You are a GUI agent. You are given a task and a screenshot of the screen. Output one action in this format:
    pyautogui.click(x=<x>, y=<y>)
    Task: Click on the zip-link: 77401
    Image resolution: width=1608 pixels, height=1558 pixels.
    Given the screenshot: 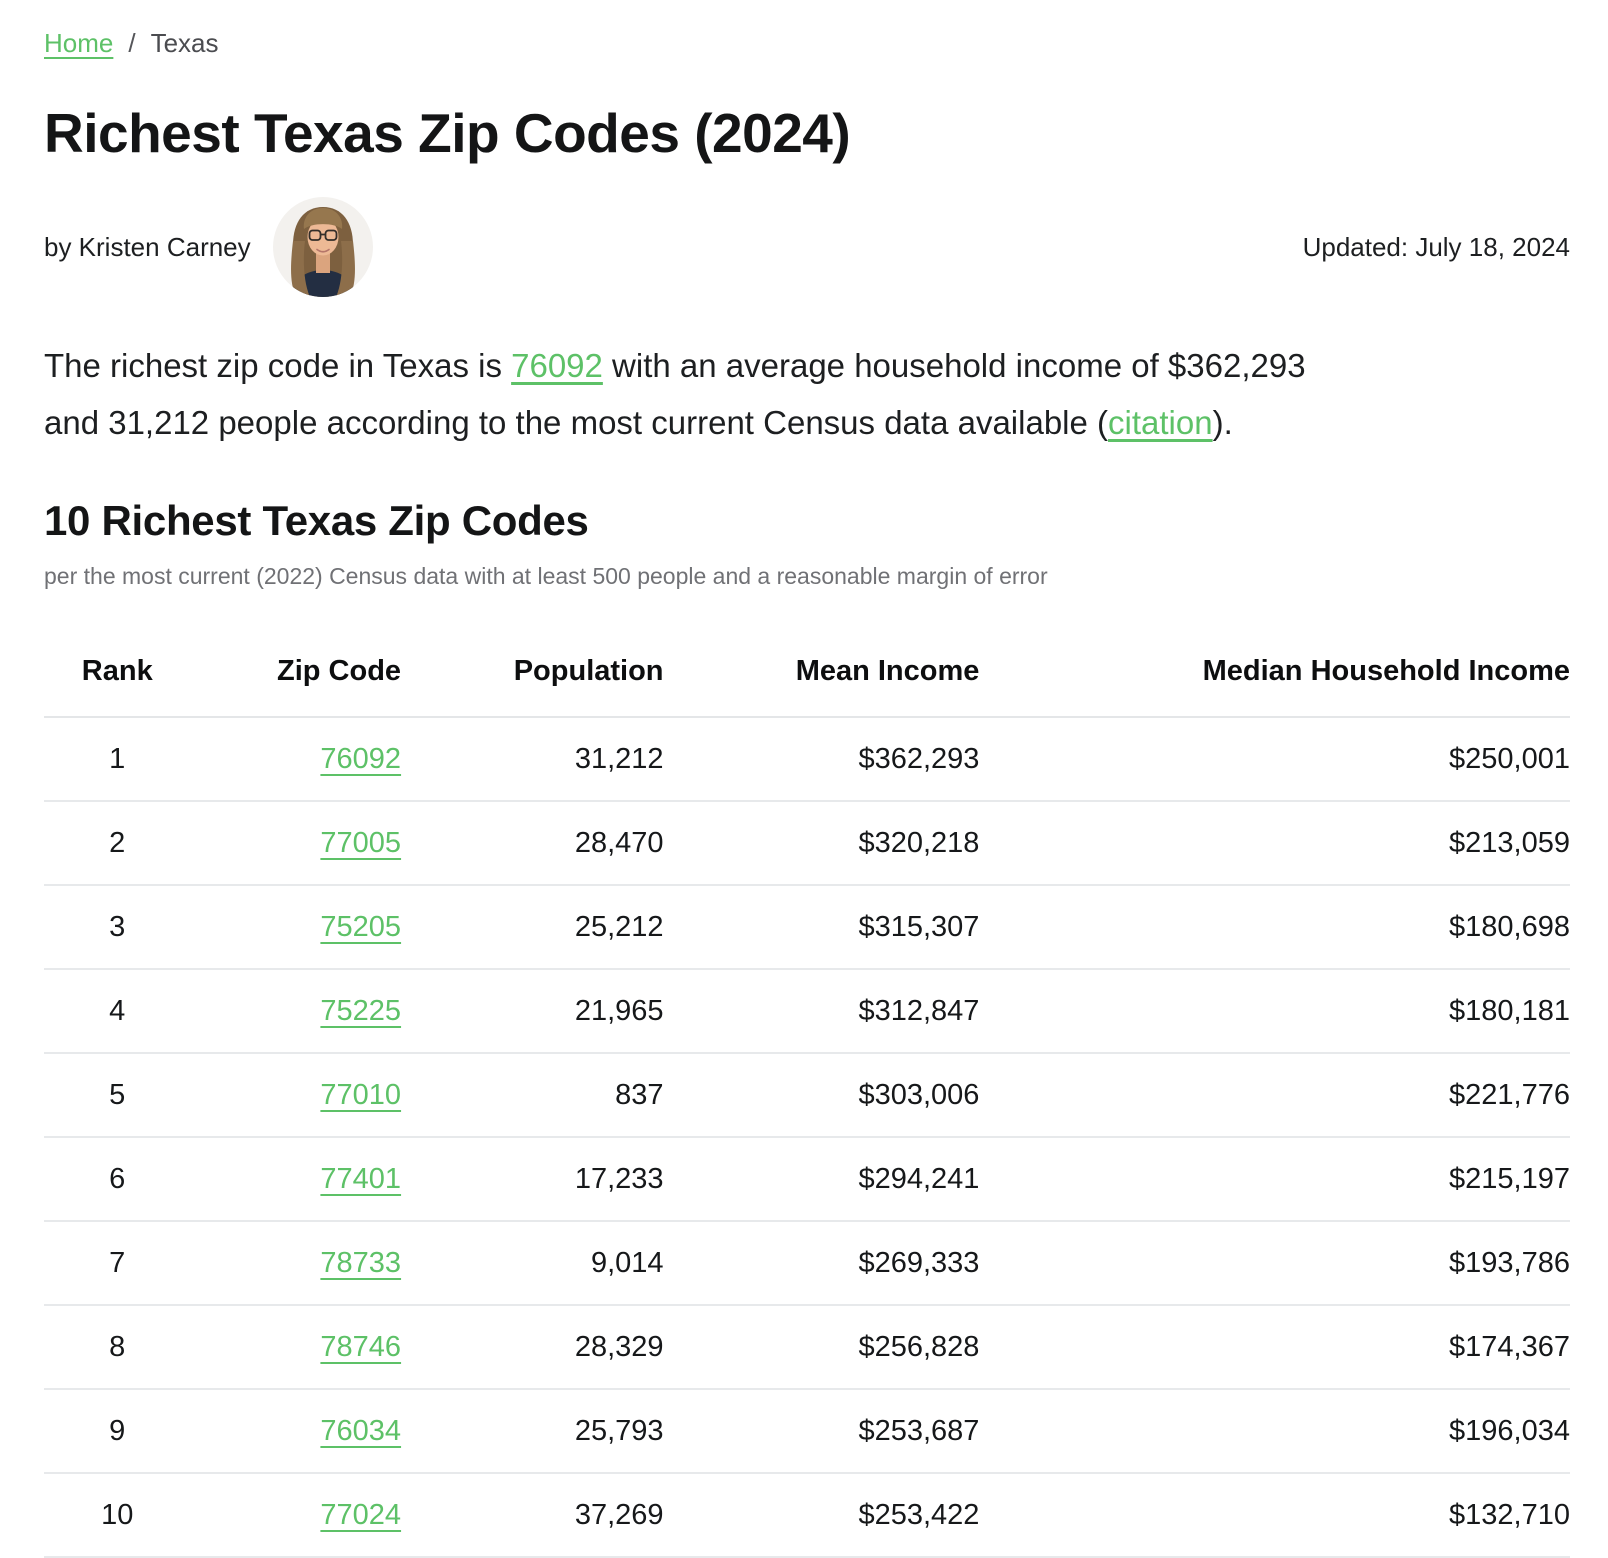 What is the action you would take?
    pyautogui.click(x=361, y=1179)
    